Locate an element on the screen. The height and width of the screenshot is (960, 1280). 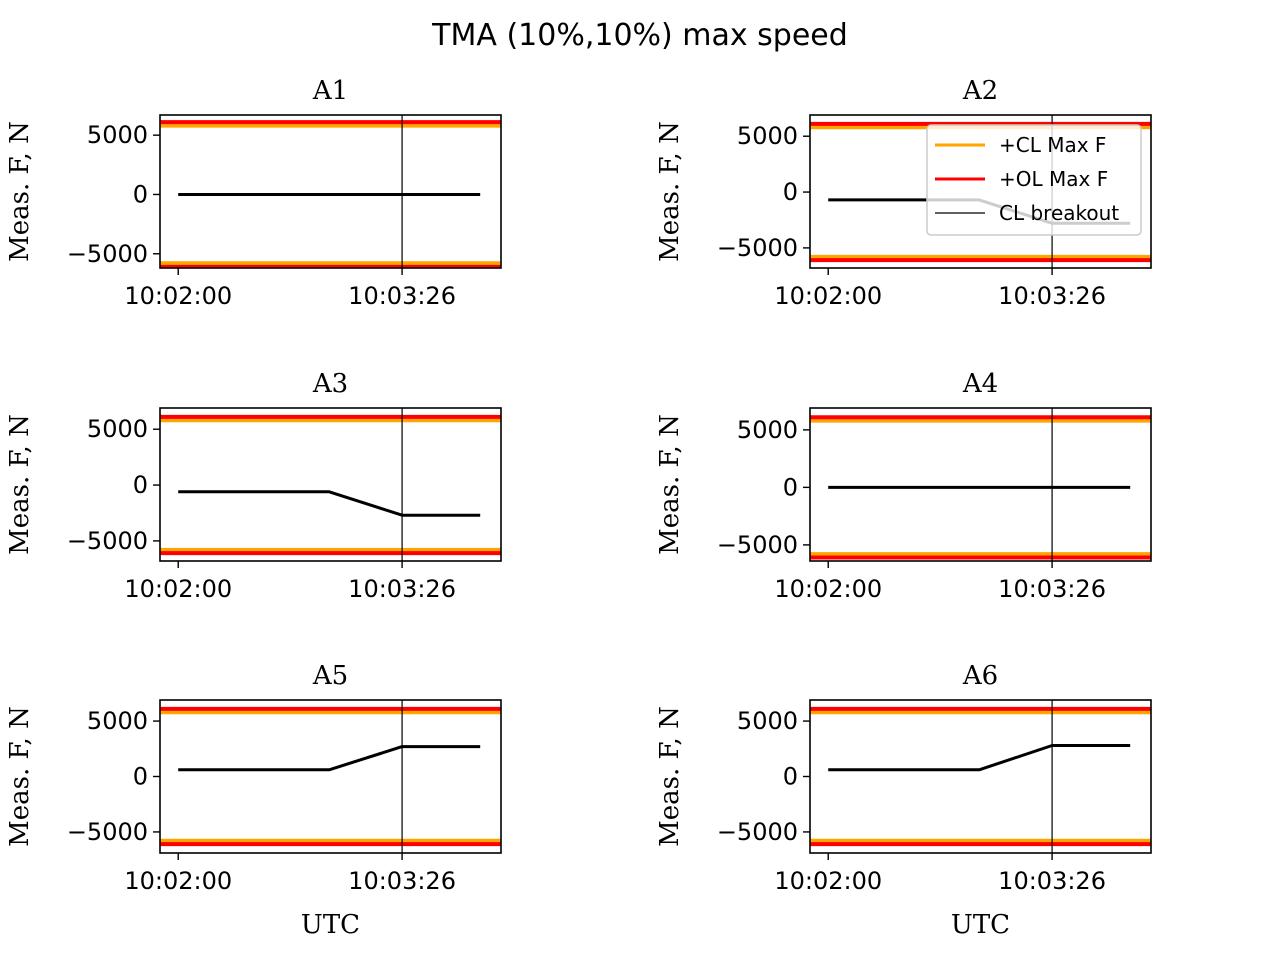
panel-title: A2 is located at coordinates (980, 91).